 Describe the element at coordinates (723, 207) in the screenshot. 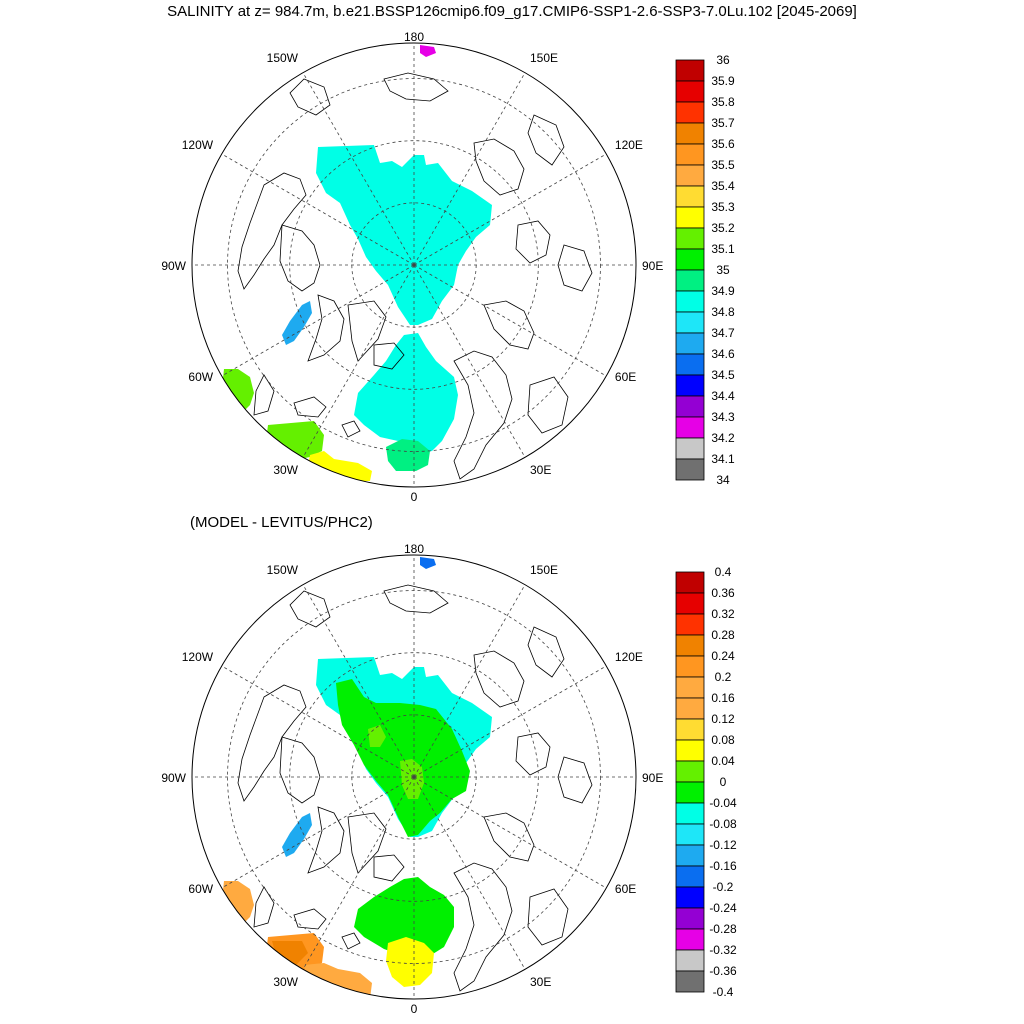

I see `colorbar-label: 35.3` at that location.